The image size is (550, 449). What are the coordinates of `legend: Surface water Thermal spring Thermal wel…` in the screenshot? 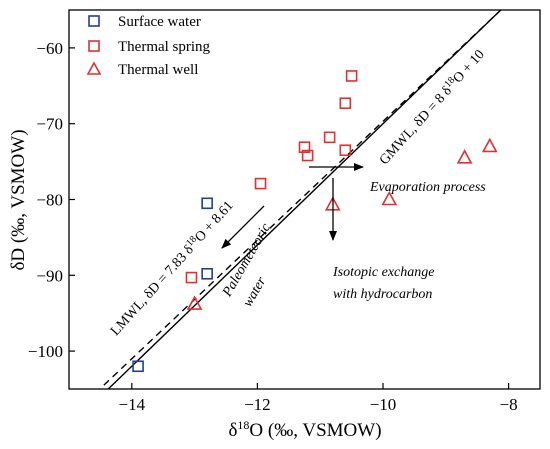 It's located at (148, 46).